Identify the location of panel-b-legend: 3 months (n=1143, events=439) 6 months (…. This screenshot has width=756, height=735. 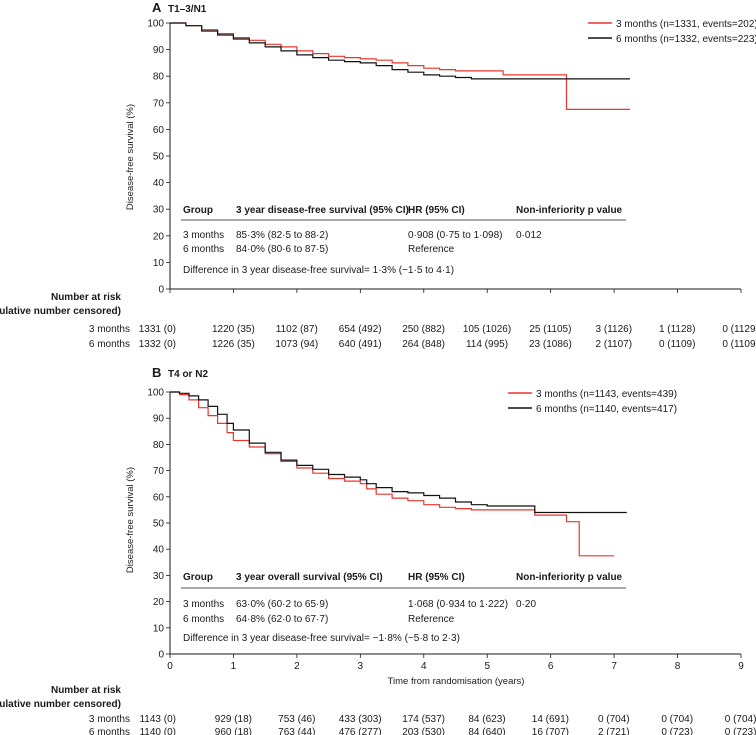
(592, 402).